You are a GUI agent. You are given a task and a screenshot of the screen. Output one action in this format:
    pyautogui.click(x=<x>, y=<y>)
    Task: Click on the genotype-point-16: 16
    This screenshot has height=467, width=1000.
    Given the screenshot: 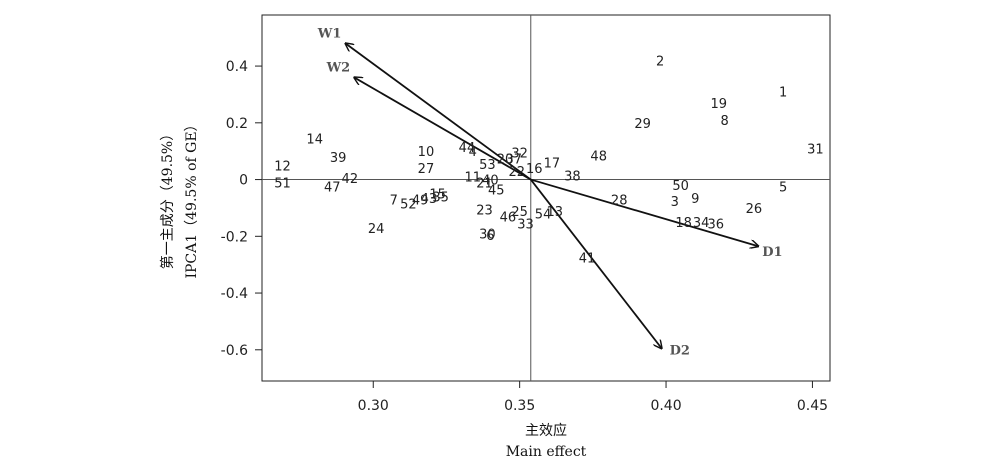 What is the action you would take?
    pyautogui.click(x=534, y=169)
    